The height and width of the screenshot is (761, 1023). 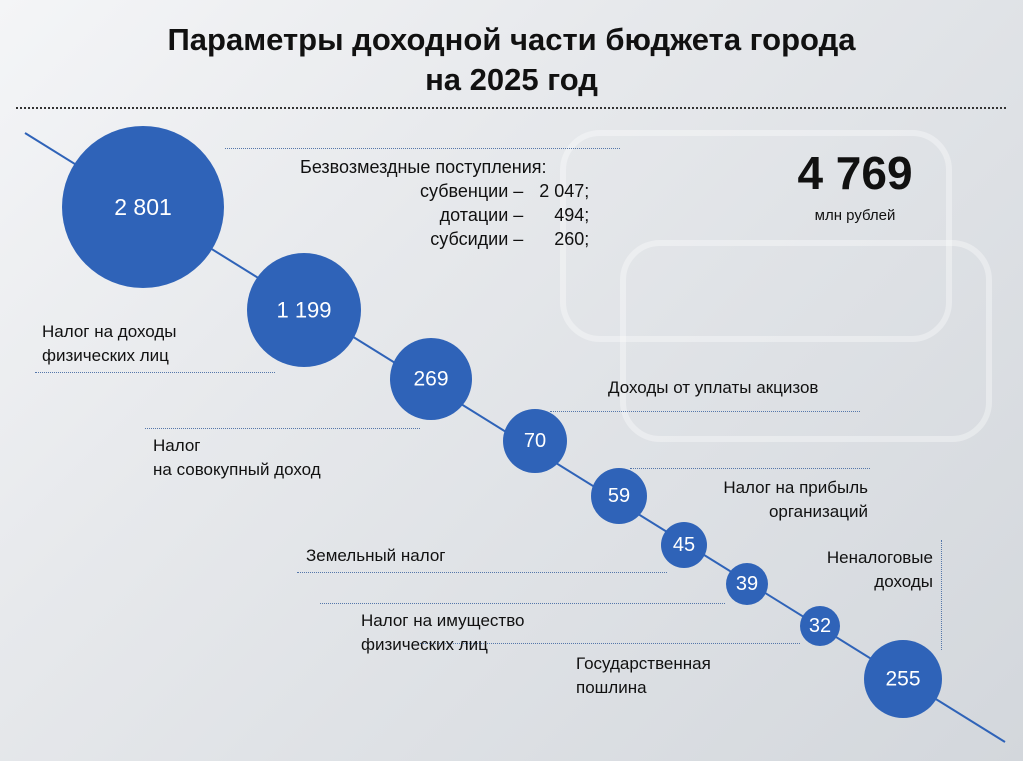 I want to click on label-nontax: Неналоговые доходы, so click(x=861, y=570).